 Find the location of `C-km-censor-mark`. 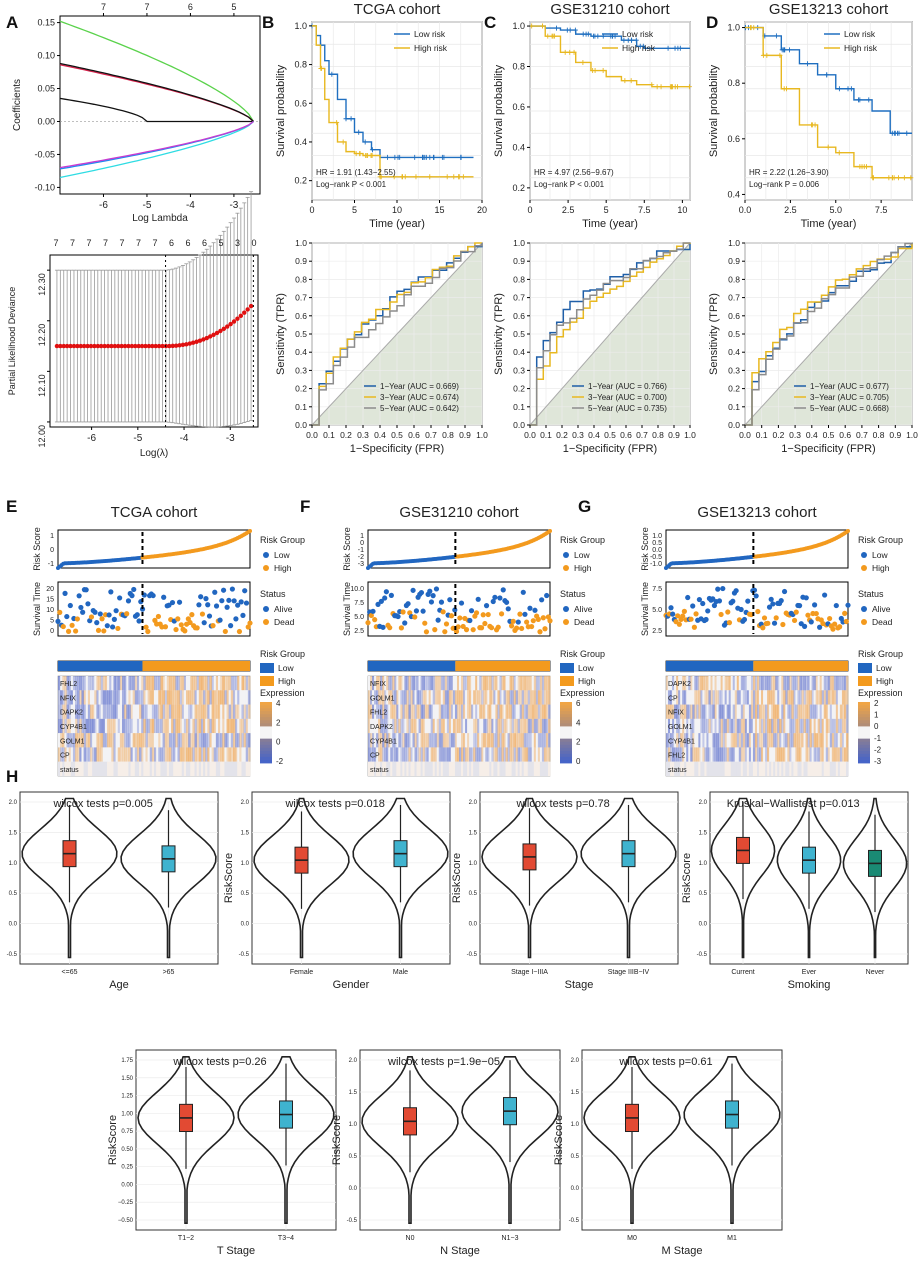

C-km-censor-mark is located at coordinates (680, 48).